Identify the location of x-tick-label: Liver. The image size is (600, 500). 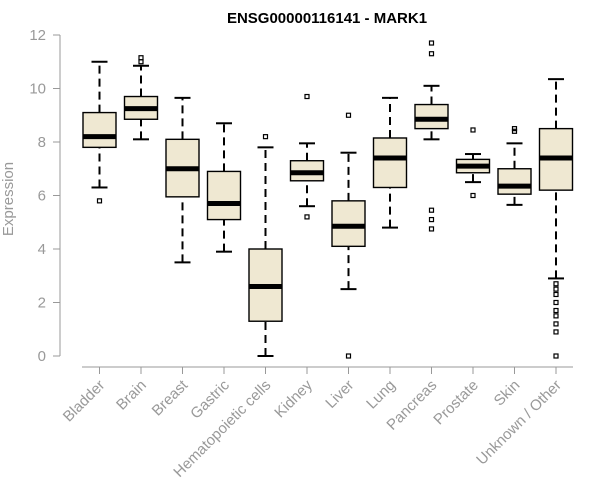
(339, 394).